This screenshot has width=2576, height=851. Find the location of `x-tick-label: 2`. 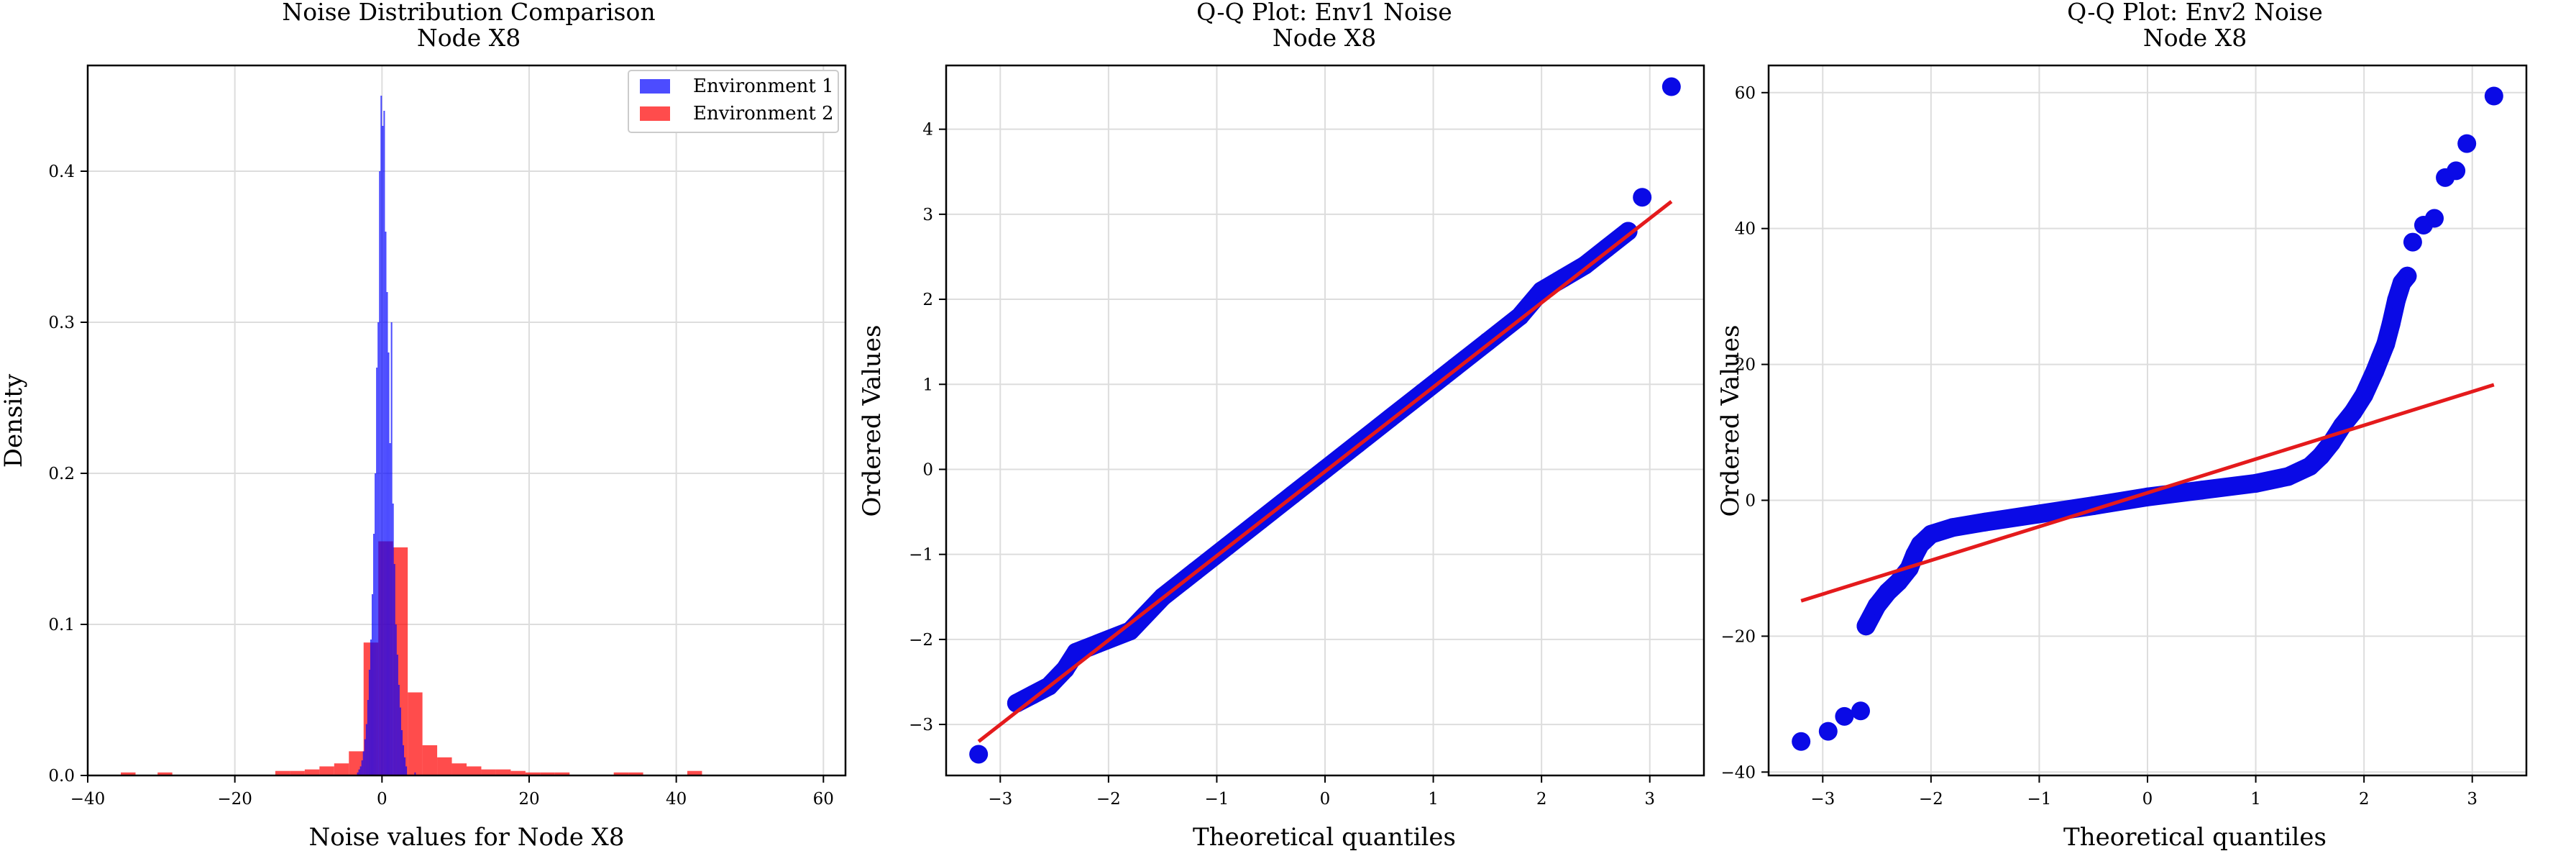

x-tick-label: 2 is located at coordinates (1541, 799).